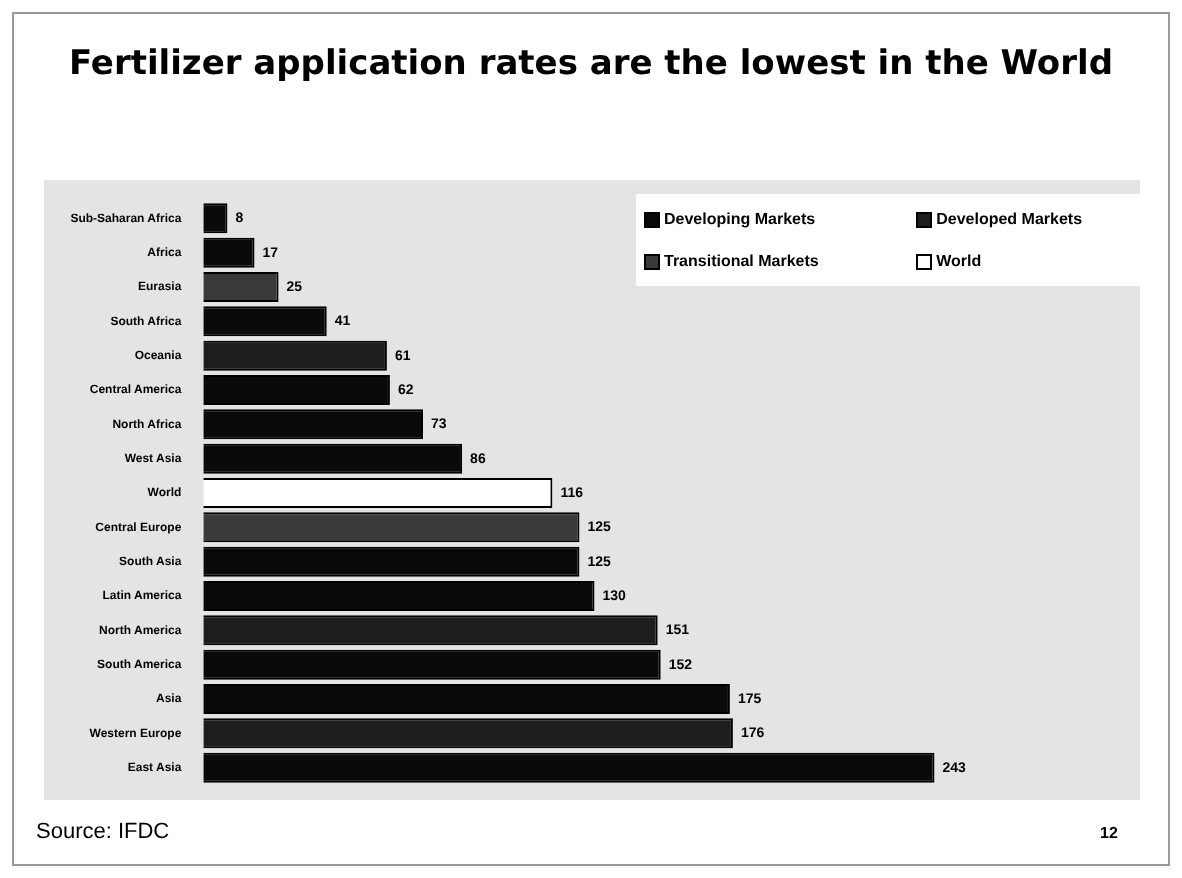  What do you see at coordinates (590, 64) in the screenshot?
I see `chart-title: Fertilizer application rates are the lowest in the World` at bounding box center [590, 64].